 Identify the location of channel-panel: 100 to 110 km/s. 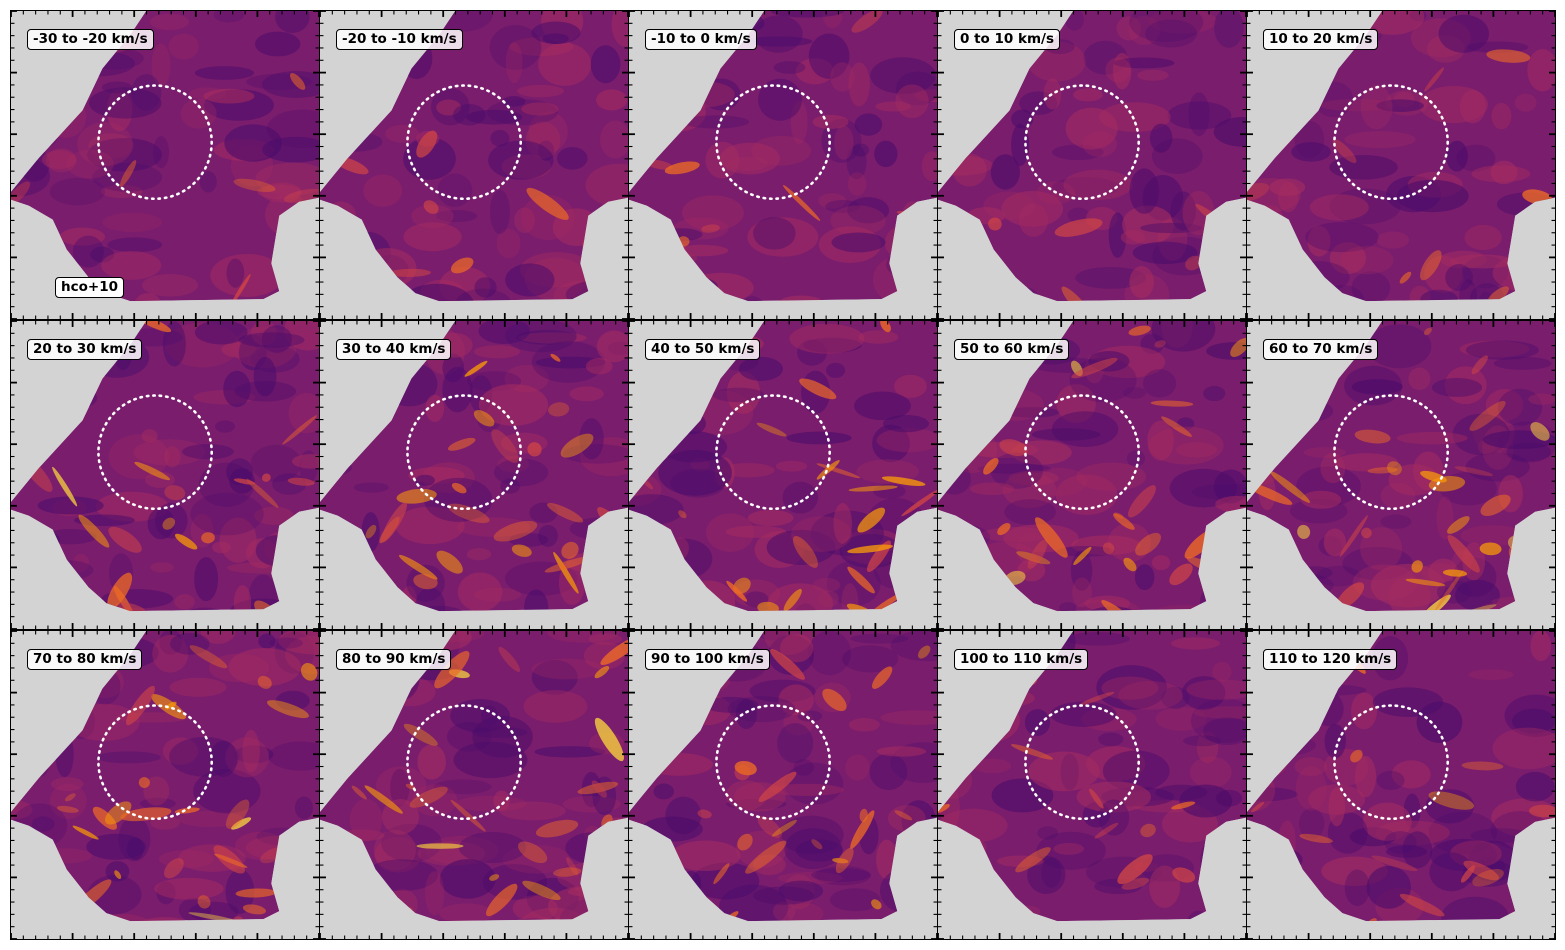
(1092, 785).